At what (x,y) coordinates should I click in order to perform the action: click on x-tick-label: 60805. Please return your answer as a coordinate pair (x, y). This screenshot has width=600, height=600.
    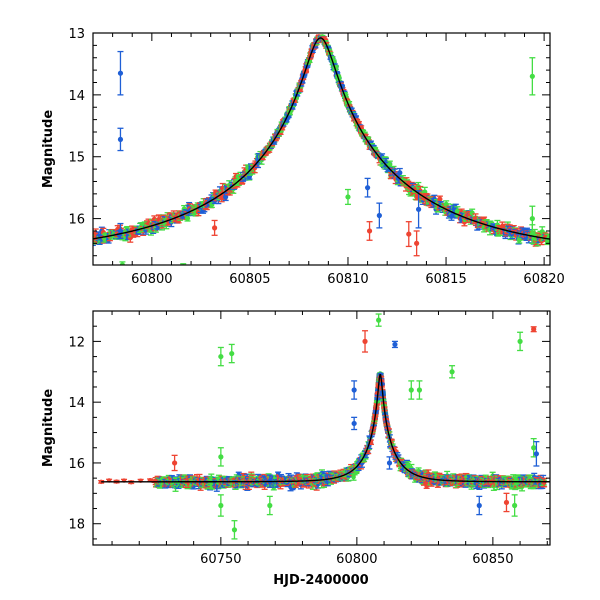
    Looking at the image, I should click on (249, 279).